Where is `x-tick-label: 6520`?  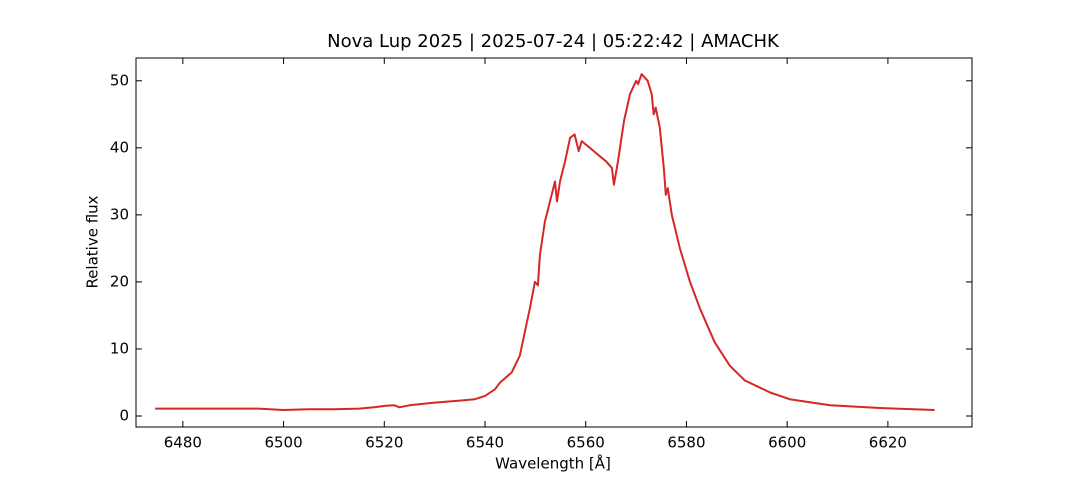 x-tick-label: 6520 is located at coordinates (384, 443).